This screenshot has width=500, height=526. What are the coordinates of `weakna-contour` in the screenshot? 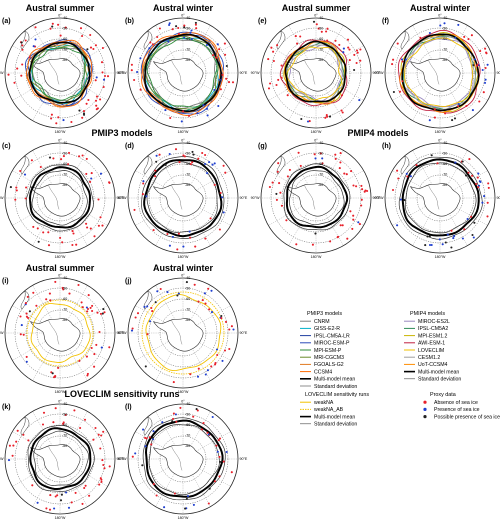 It's located at (60, 333).